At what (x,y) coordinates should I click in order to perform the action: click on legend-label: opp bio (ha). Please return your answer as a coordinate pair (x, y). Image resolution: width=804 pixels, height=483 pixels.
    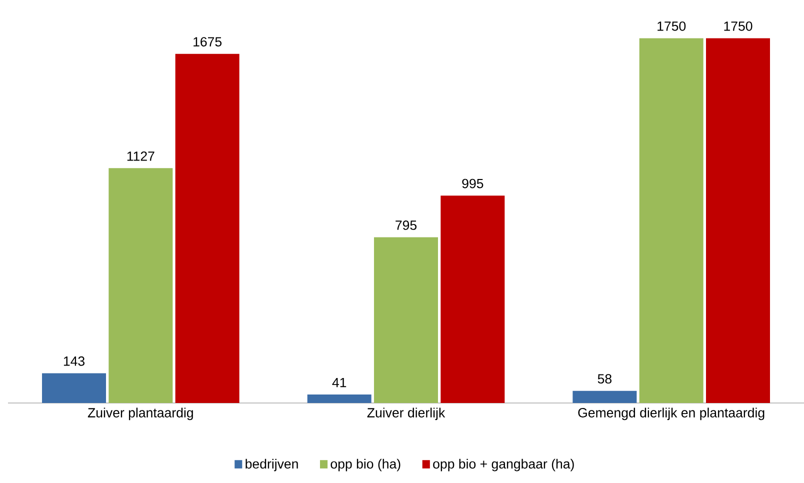
    Looking at the image, I should click on (365, 465).